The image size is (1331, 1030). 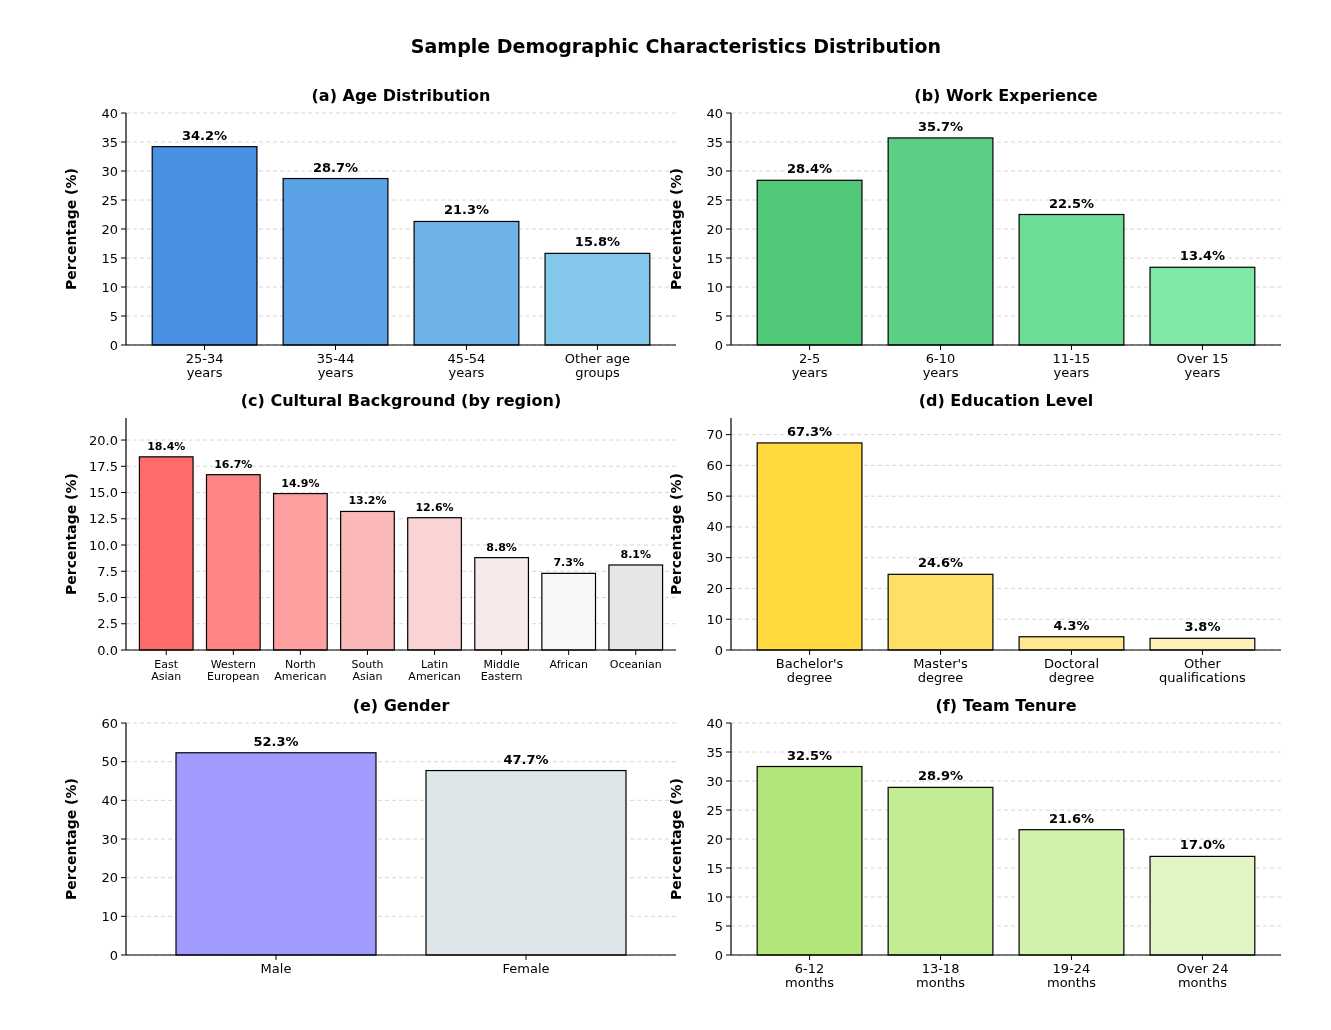 What do you see at coordinates (597, 242) in the screenshot?
I see `data-label: 15.8%` at bounding box center [597, 242].